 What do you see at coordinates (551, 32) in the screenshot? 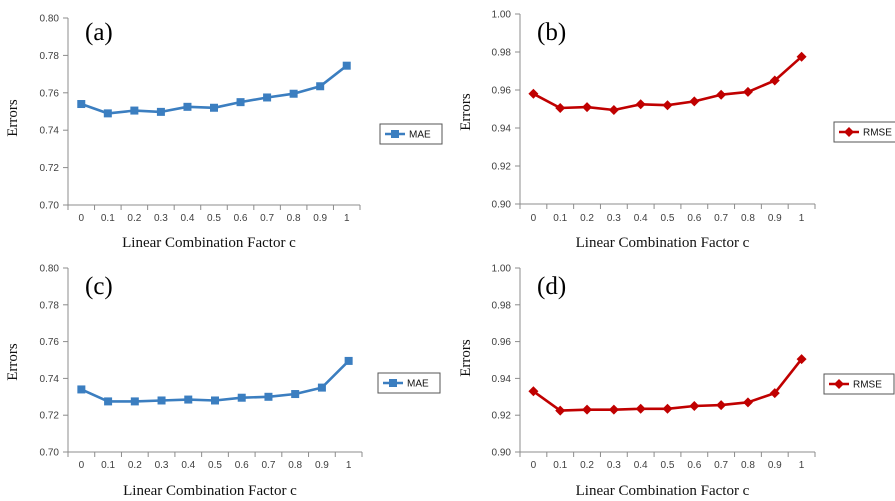
I see `panel-label: (b)` at bounding box center [551, 32].